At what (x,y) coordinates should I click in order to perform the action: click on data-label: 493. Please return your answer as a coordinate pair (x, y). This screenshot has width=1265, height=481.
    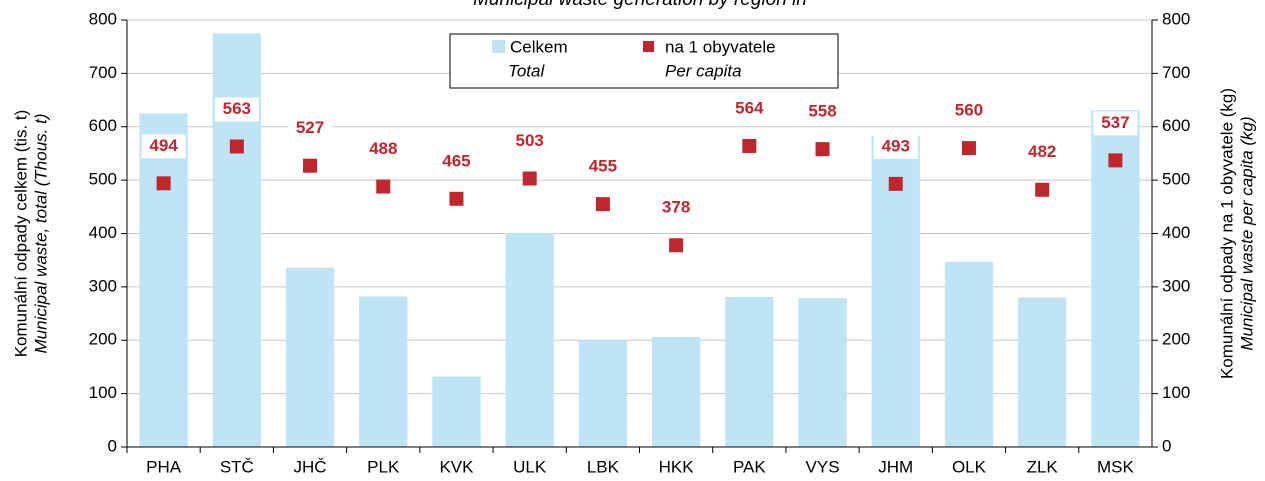
    Looking at the image, I should click on (896, 145).